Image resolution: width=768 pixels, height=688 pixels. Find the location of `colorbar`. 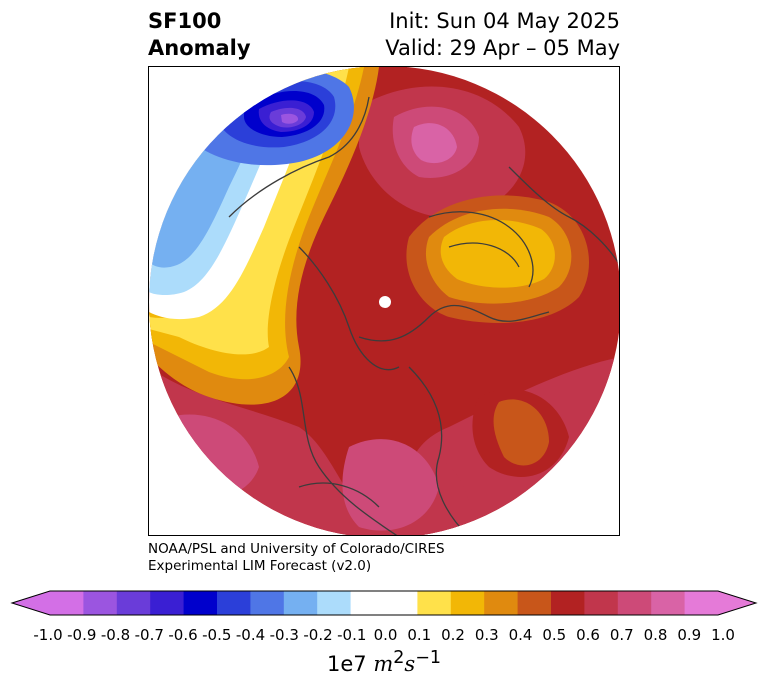

colorbar is located at coordinates (384, 603).